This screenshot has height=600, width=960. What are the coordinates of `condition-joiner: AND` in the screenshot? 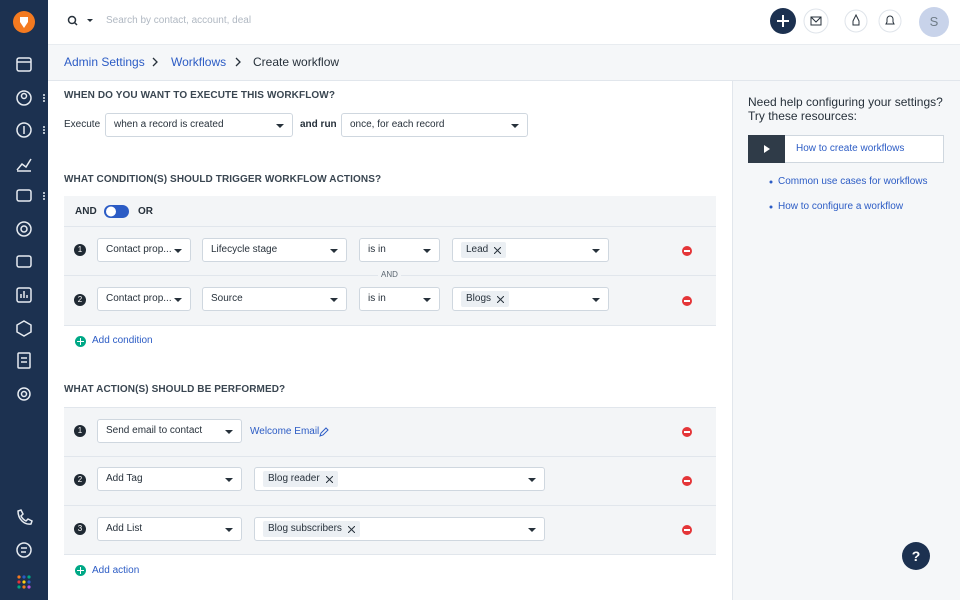 It's located at (389, 275).